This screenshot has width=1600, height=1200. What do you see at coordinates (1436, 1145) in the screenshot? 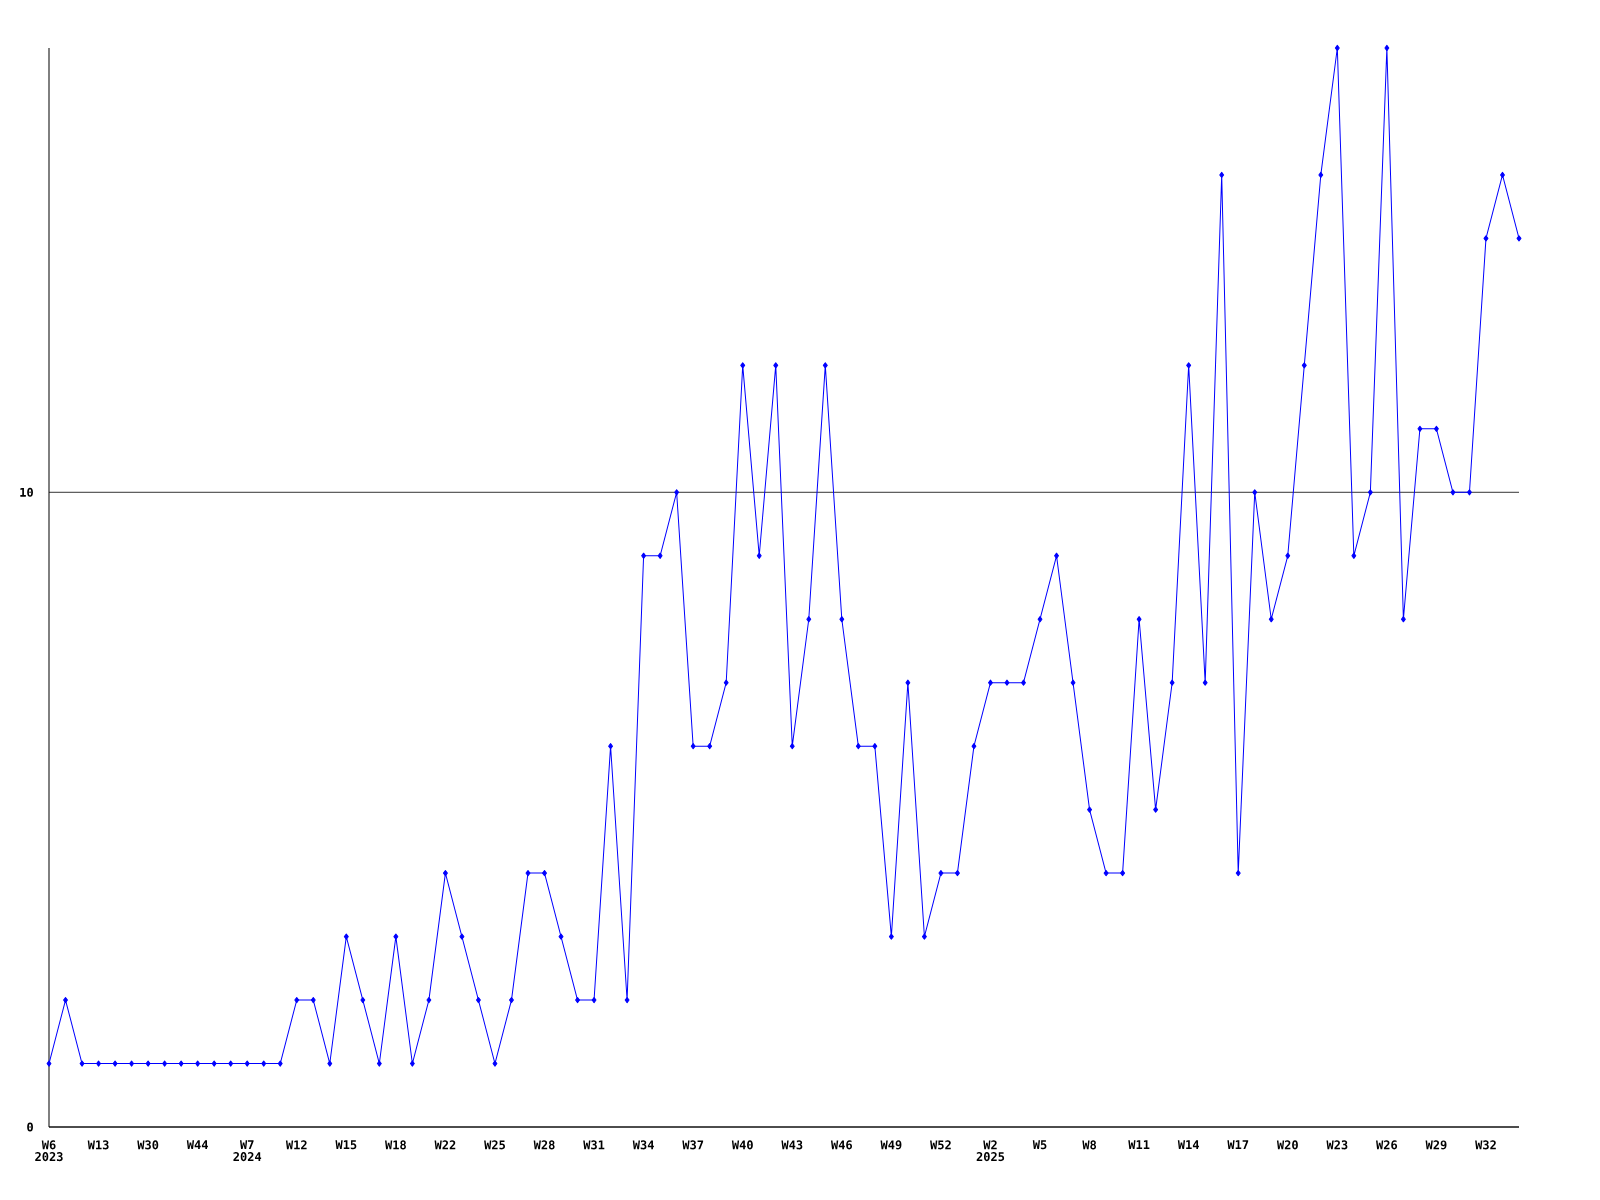
I see `x-tick-label: W29` at bounding box center [1436, 1145].